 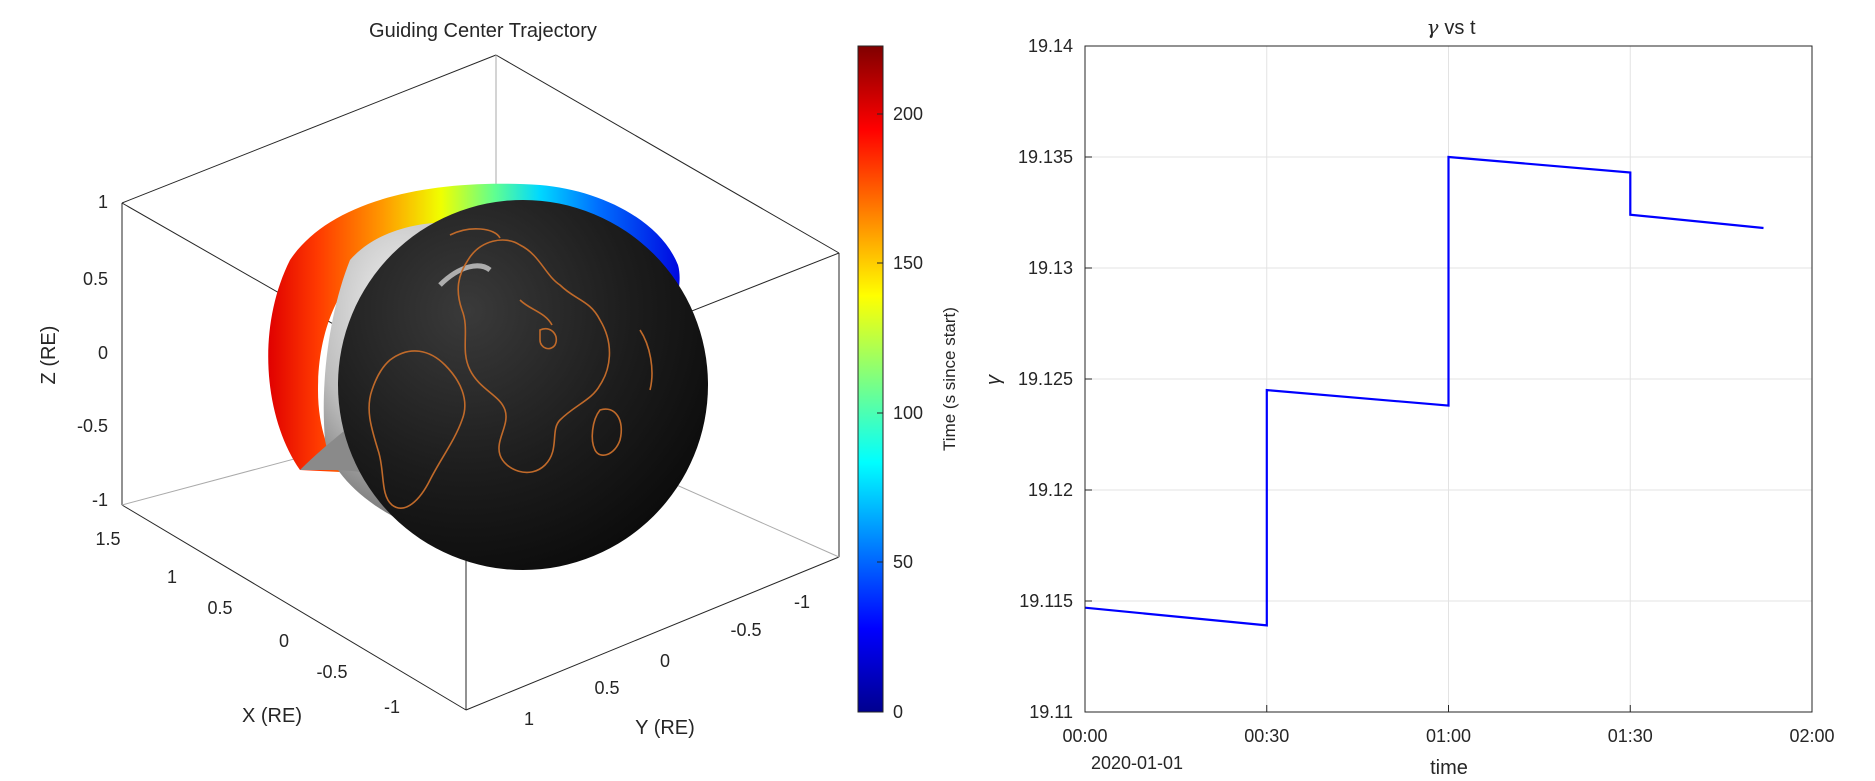 What do you see at coordinates (1084, 736) in the screenshot?
I see `x-tick-label: 00:00` at bounding box center [1084, 736].